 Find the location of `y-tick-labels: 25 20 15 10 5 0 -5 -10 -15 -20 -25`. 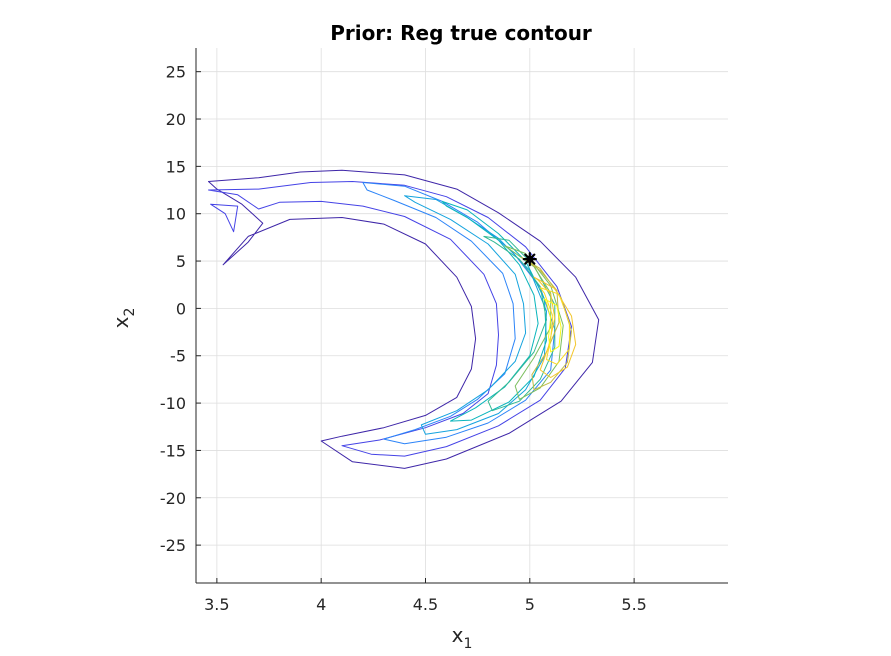

y-tick-labels: 25 20 15 10 5 0 -5 -10 -15 -20 -25 is located at coordinates (173, 309).